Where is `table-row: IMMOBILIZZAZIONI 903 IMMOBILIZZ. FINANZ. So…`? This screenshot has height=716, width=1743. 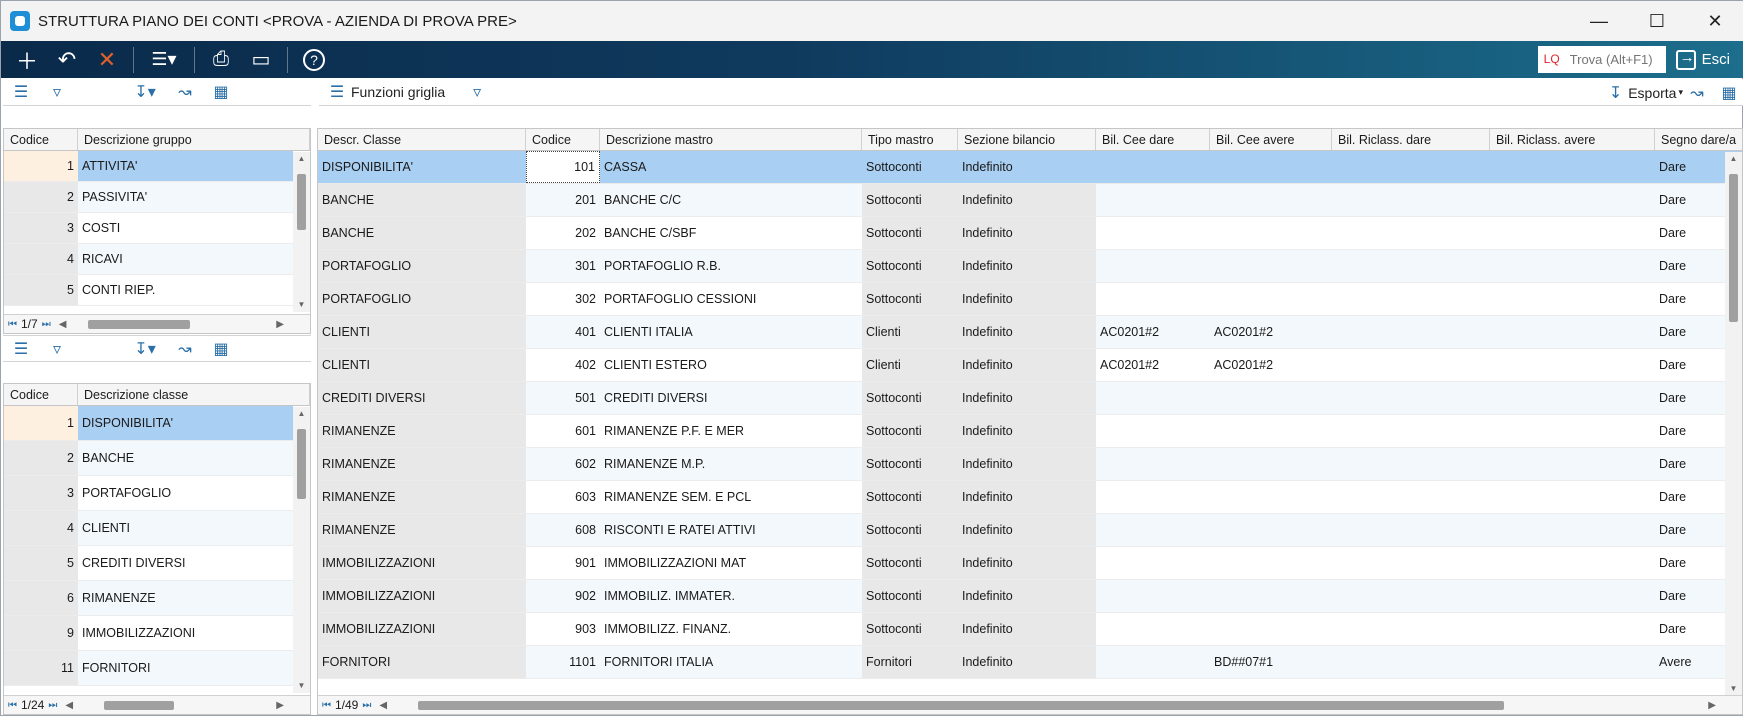
table-row: IMMOBILIZZAZIONI 903 IMMOBILIZZ. FINANZ. So… is located at coordinates (1030, 629).